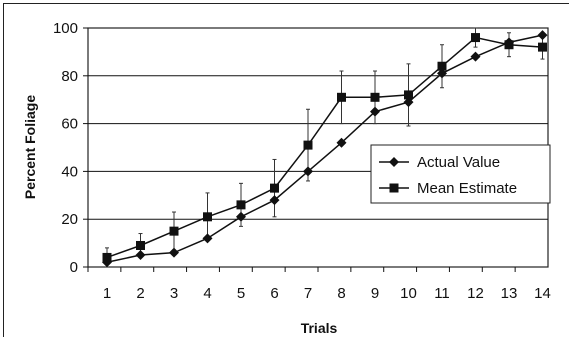  What do you see at coordinates (467, 188) in the screenshot?
I see `legend-label-mean-estimate: Mean Estimate` at bounding box center [467, 188].